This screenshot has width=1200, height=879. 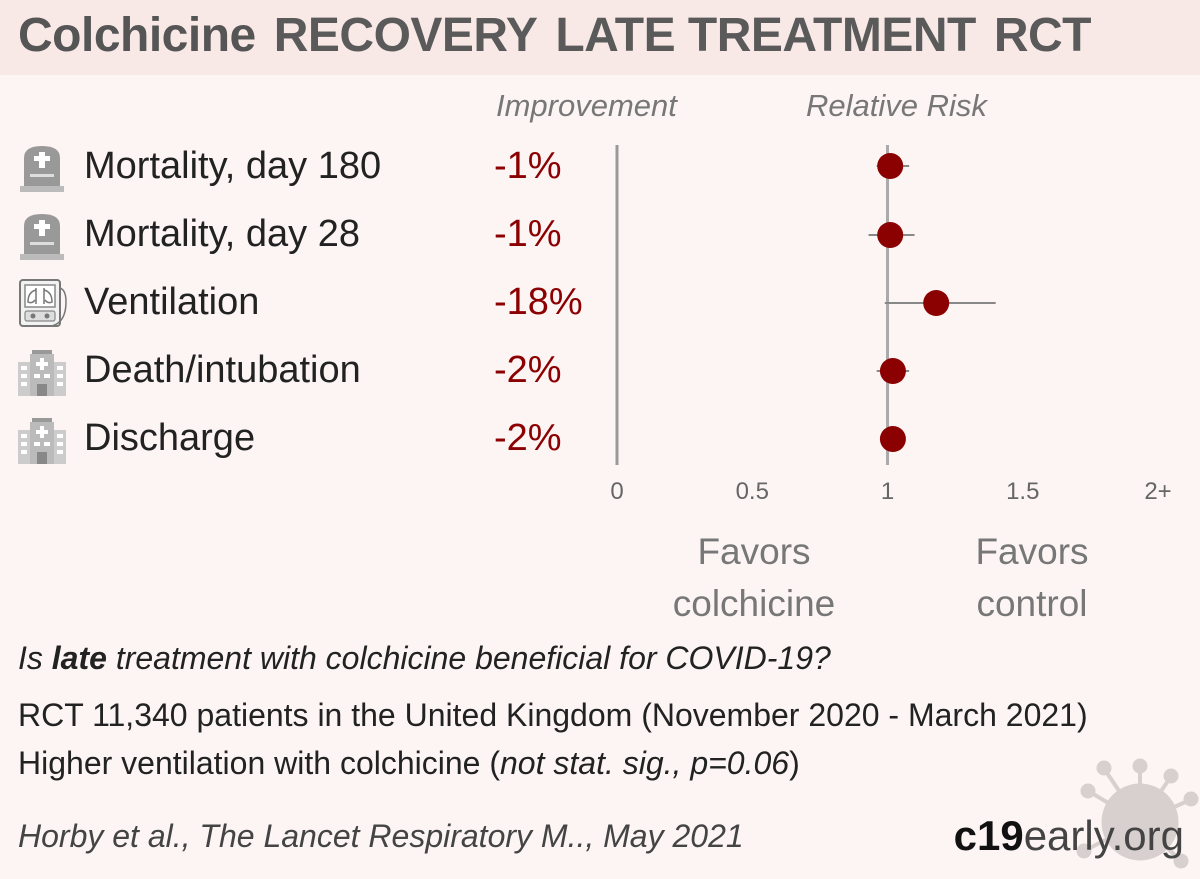 What do you see at coordinates (752, 491) in the screenshot?
I see `x-tick-label: 0.5` at bounding box center [752, 491].